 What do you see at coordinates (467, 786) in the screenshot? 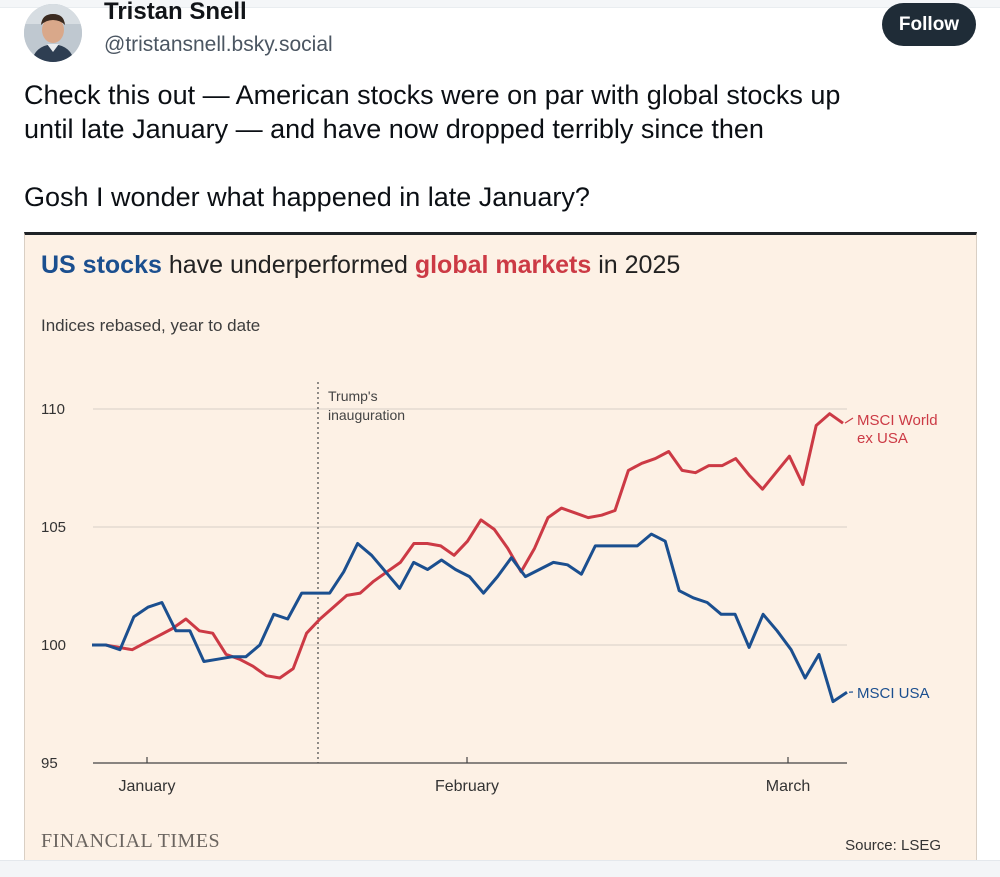
I see `x-tick-label: February` at bounding box center [467, 786].